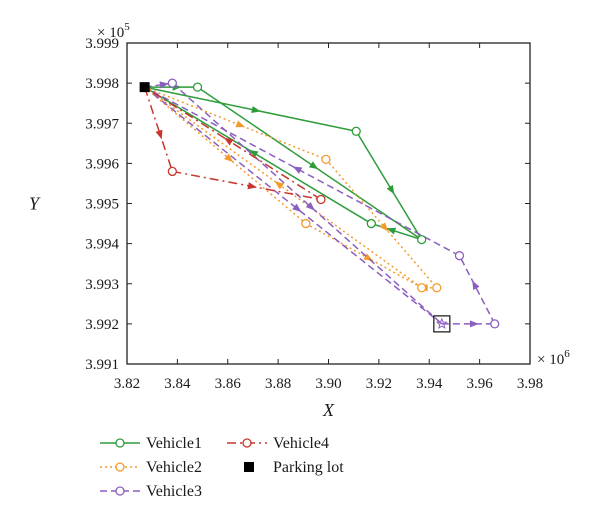 This screenshot has height=516, width=600. I want to click on legend-label-vehicle1: Vehicle1, so click(174, 443).